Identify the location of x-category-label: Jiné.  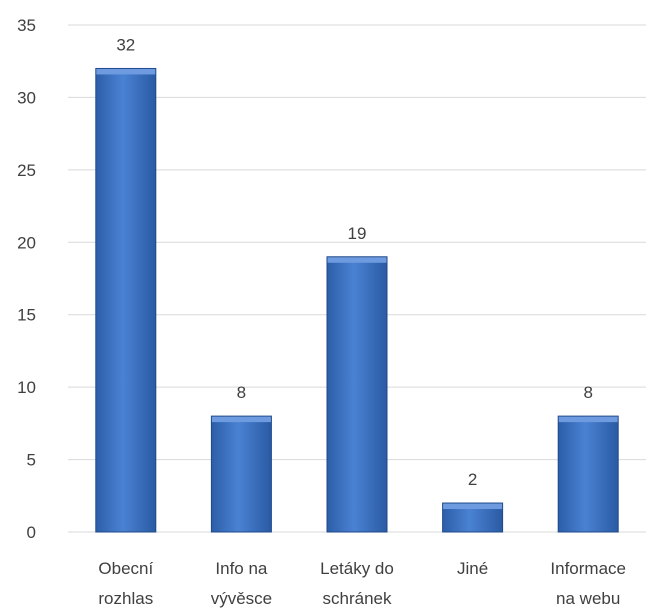
(472, 568).